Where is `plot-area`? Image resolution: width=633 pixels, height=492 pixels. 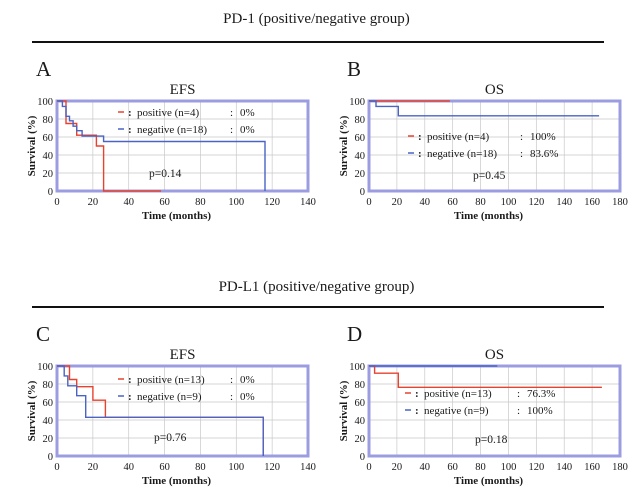
plot-area is located at coordinates (182, 411).